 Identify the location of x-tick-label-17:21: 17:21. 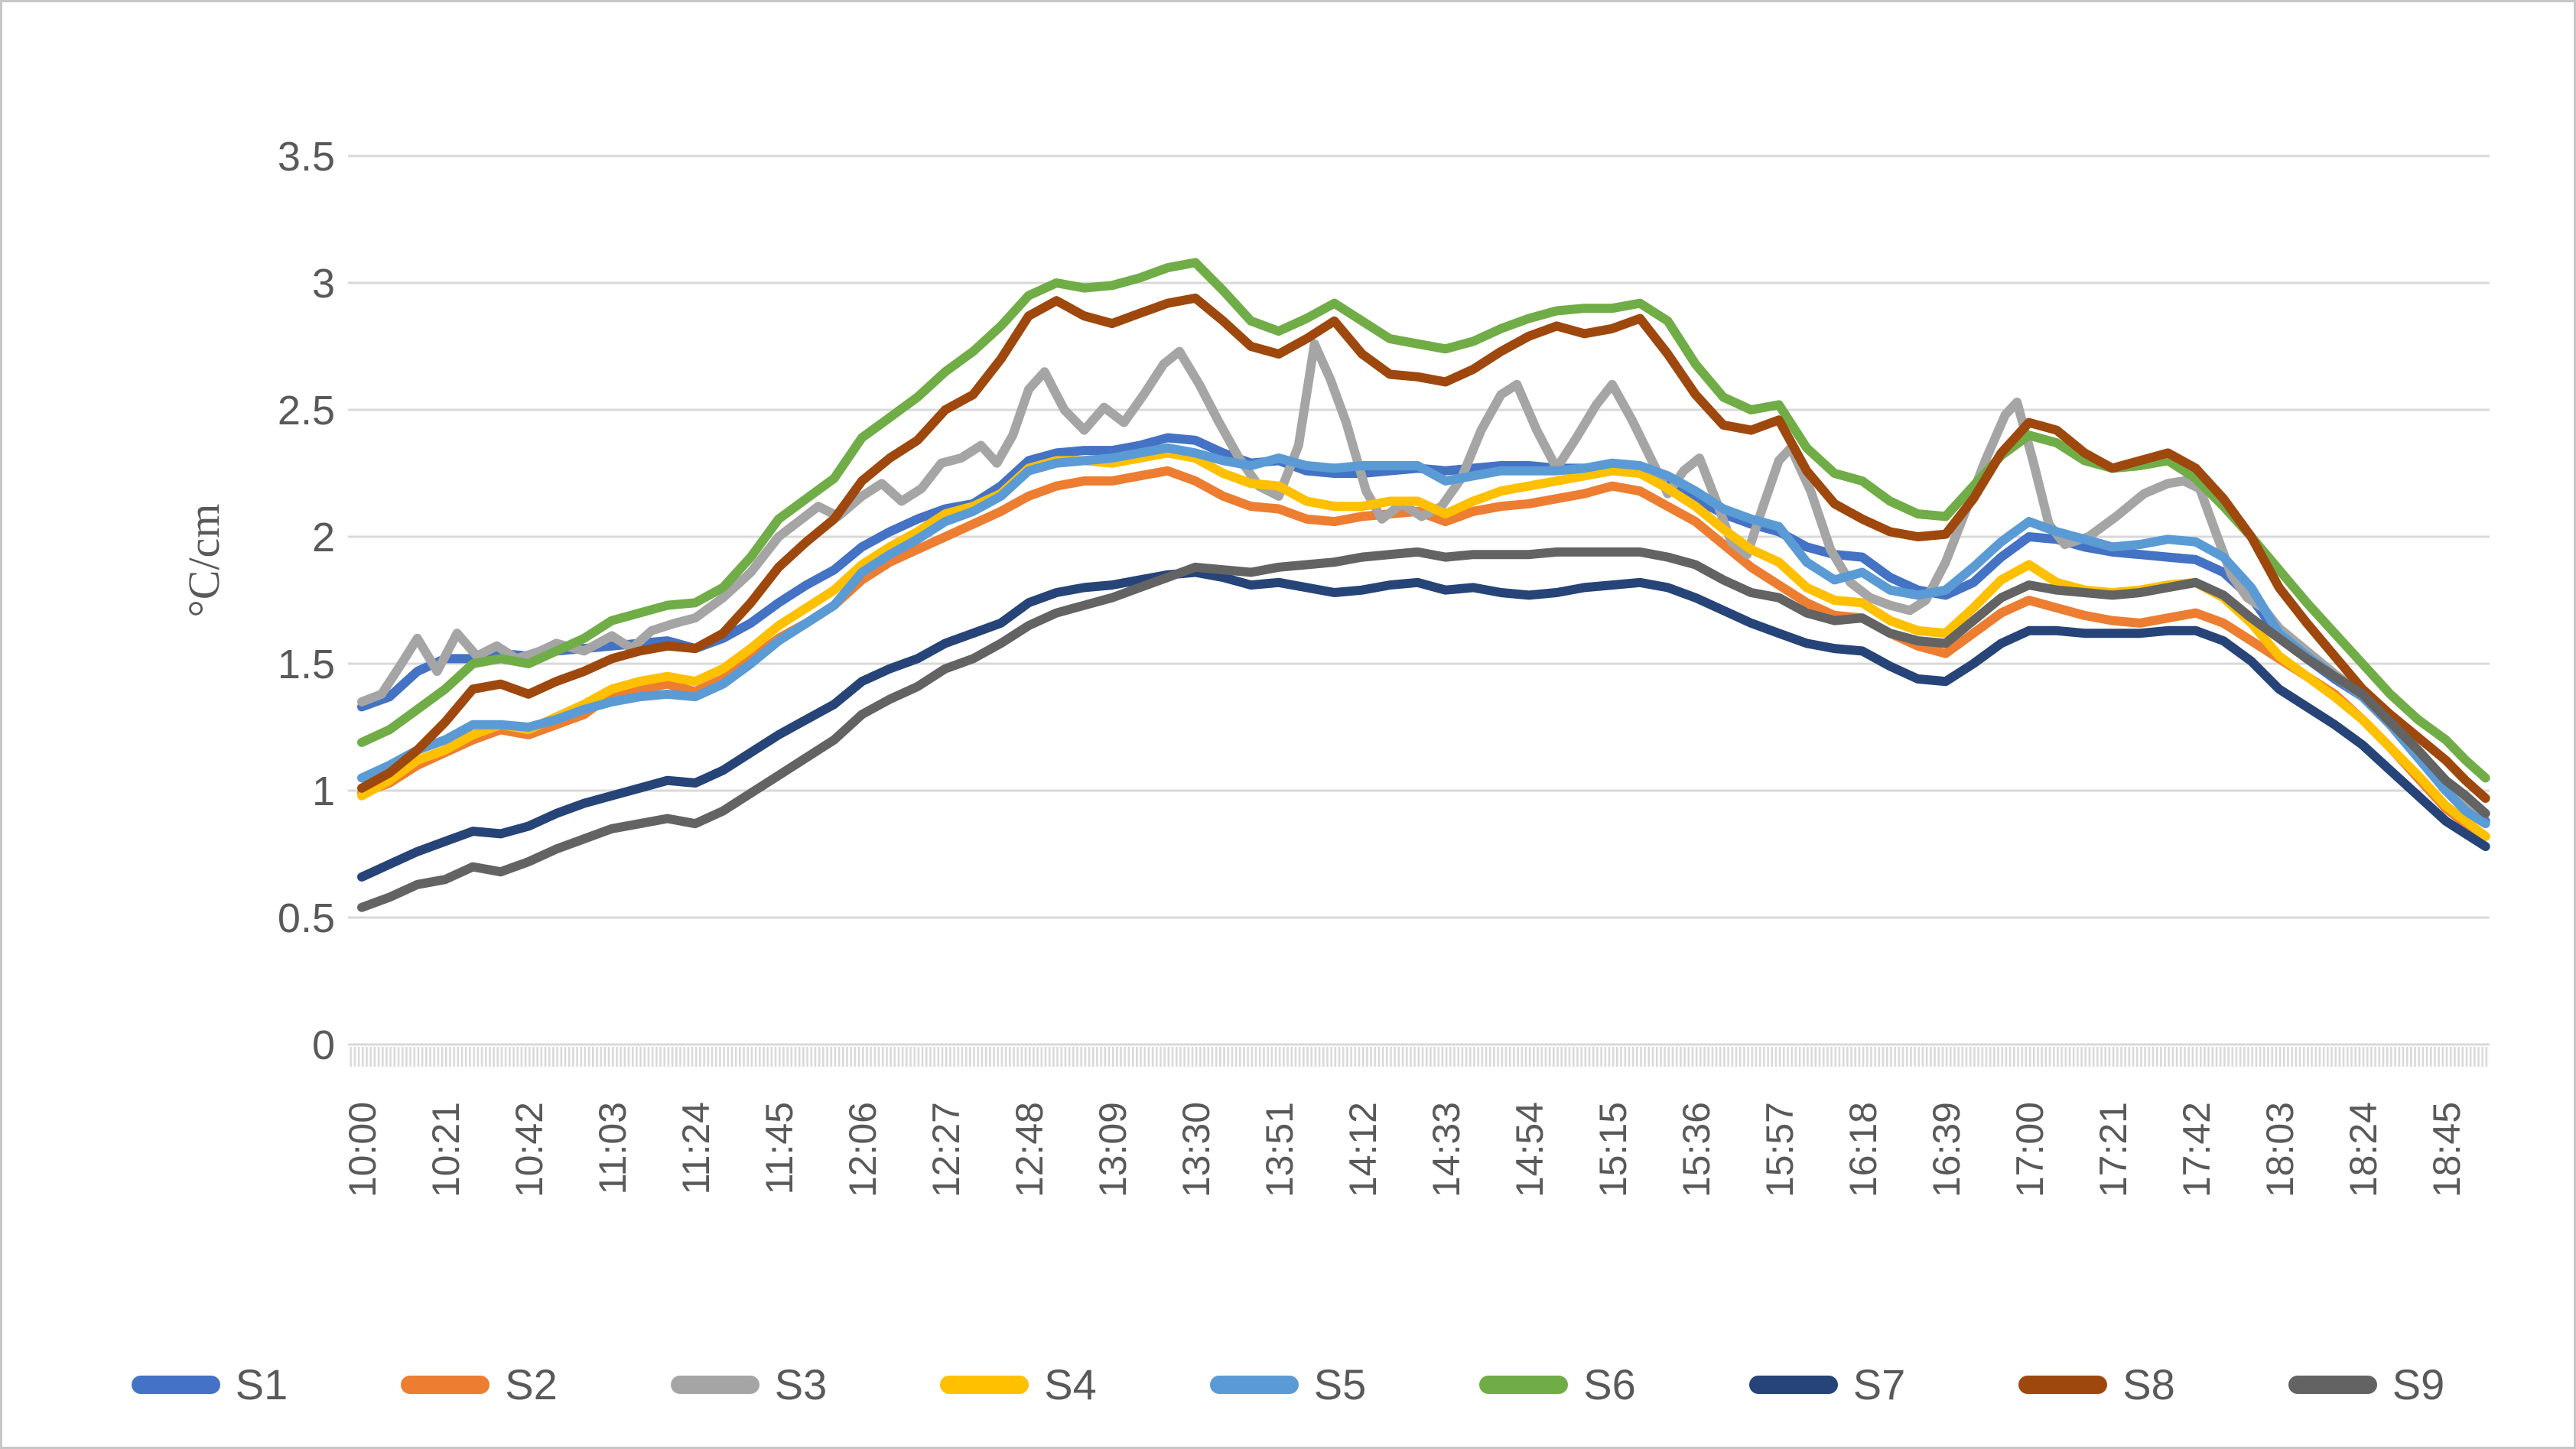
(2113, 1149).